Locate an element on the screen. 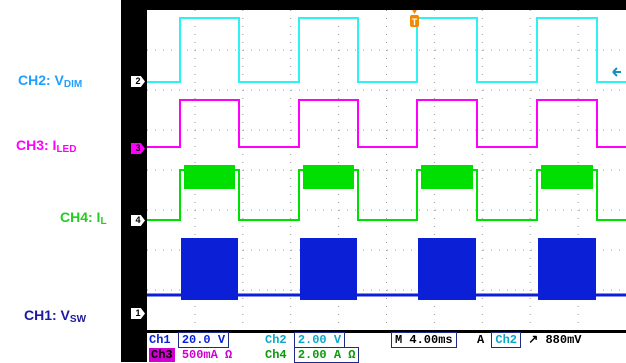 The height and width of the screenshot is (363, 626). ch2-name: Ch2 is located at coordinates (276, 340).